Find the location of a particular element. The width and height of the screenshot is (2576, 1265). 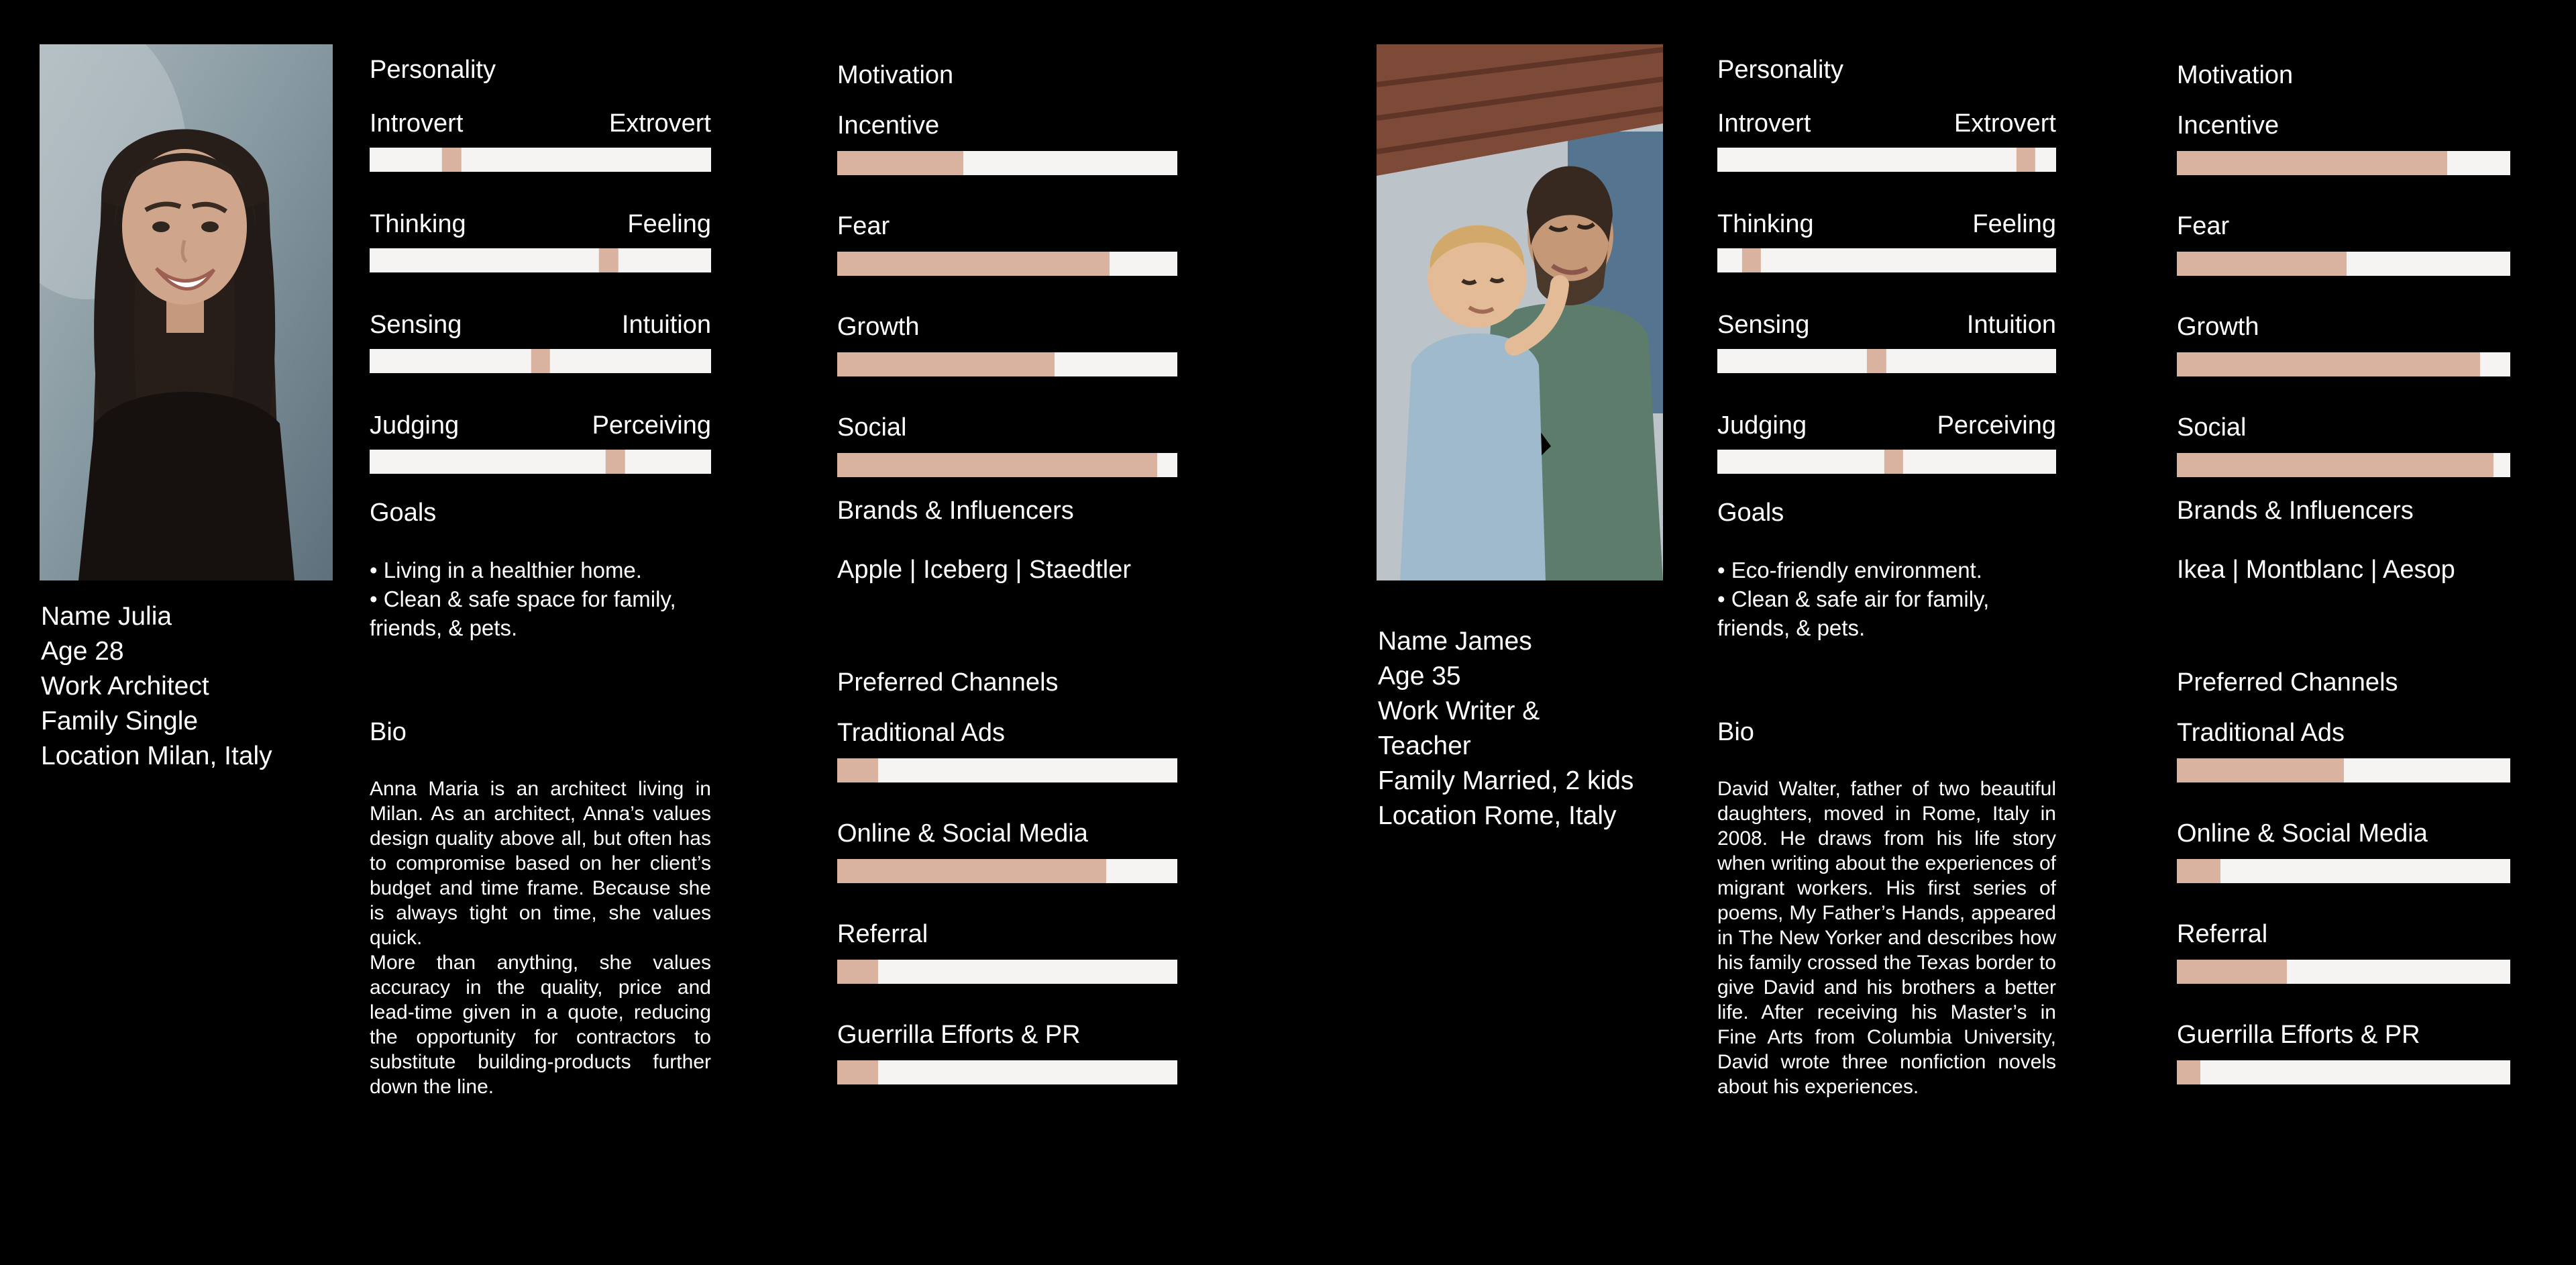

persona-channels-column-julia: Motivation Incentive Fear Growth Social is located at coordinates (1007, 571).